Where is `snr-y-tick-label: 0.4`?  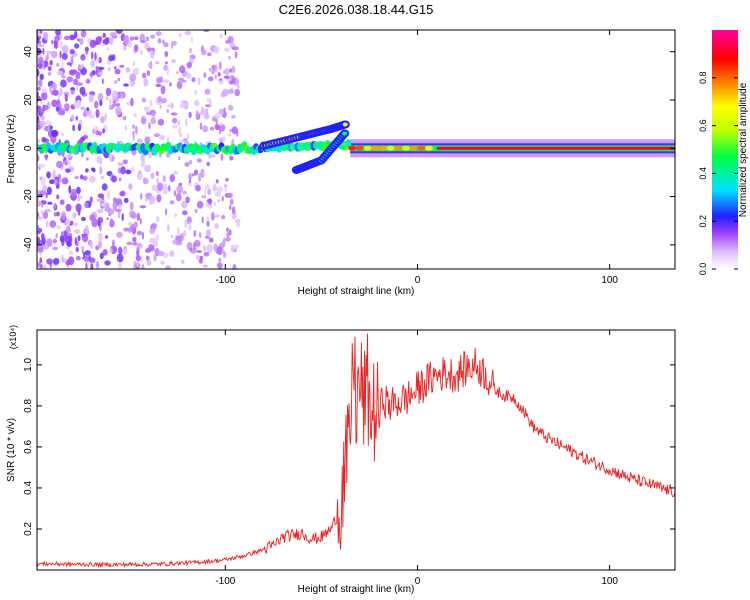
snr-y-tick-label: 0.4 is located at coordinates (28, 488).